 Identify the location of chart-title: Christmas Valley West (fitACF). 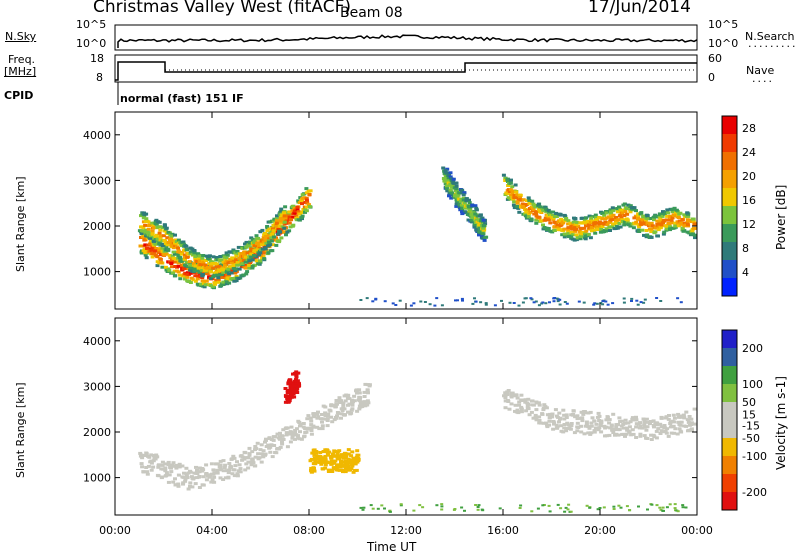
(222, 8).